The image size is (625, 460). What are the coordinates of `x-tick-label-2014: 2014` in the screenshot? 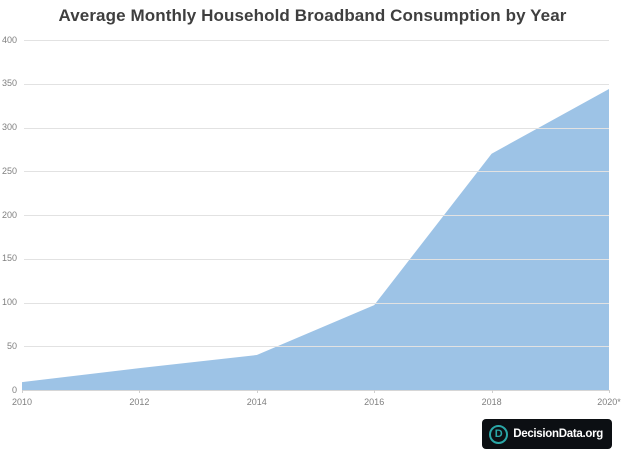 It's located at (256, 402).